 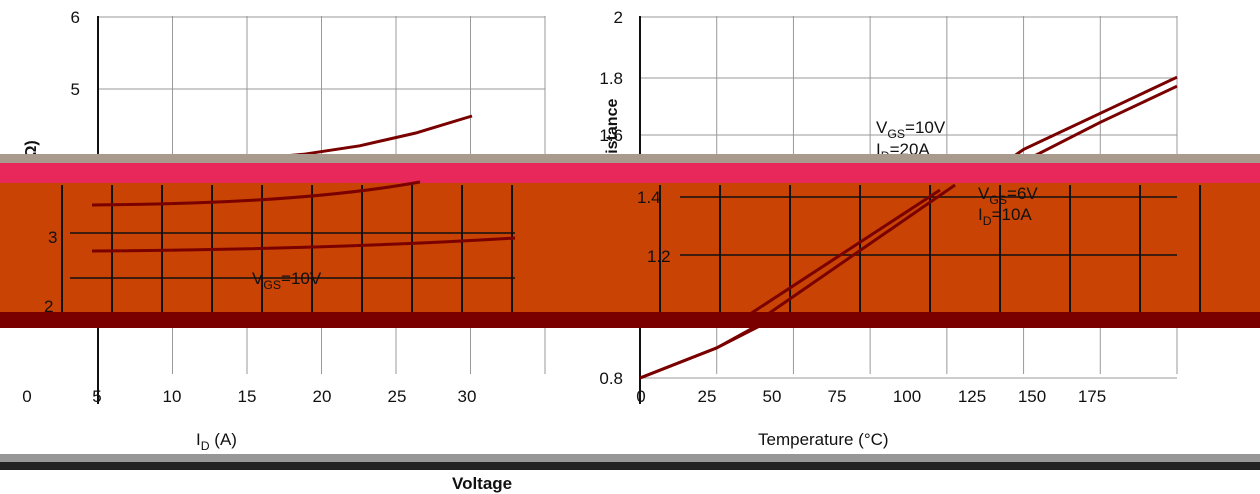 I want to click on x-tick-label: 20, so click(x=322, y=396).